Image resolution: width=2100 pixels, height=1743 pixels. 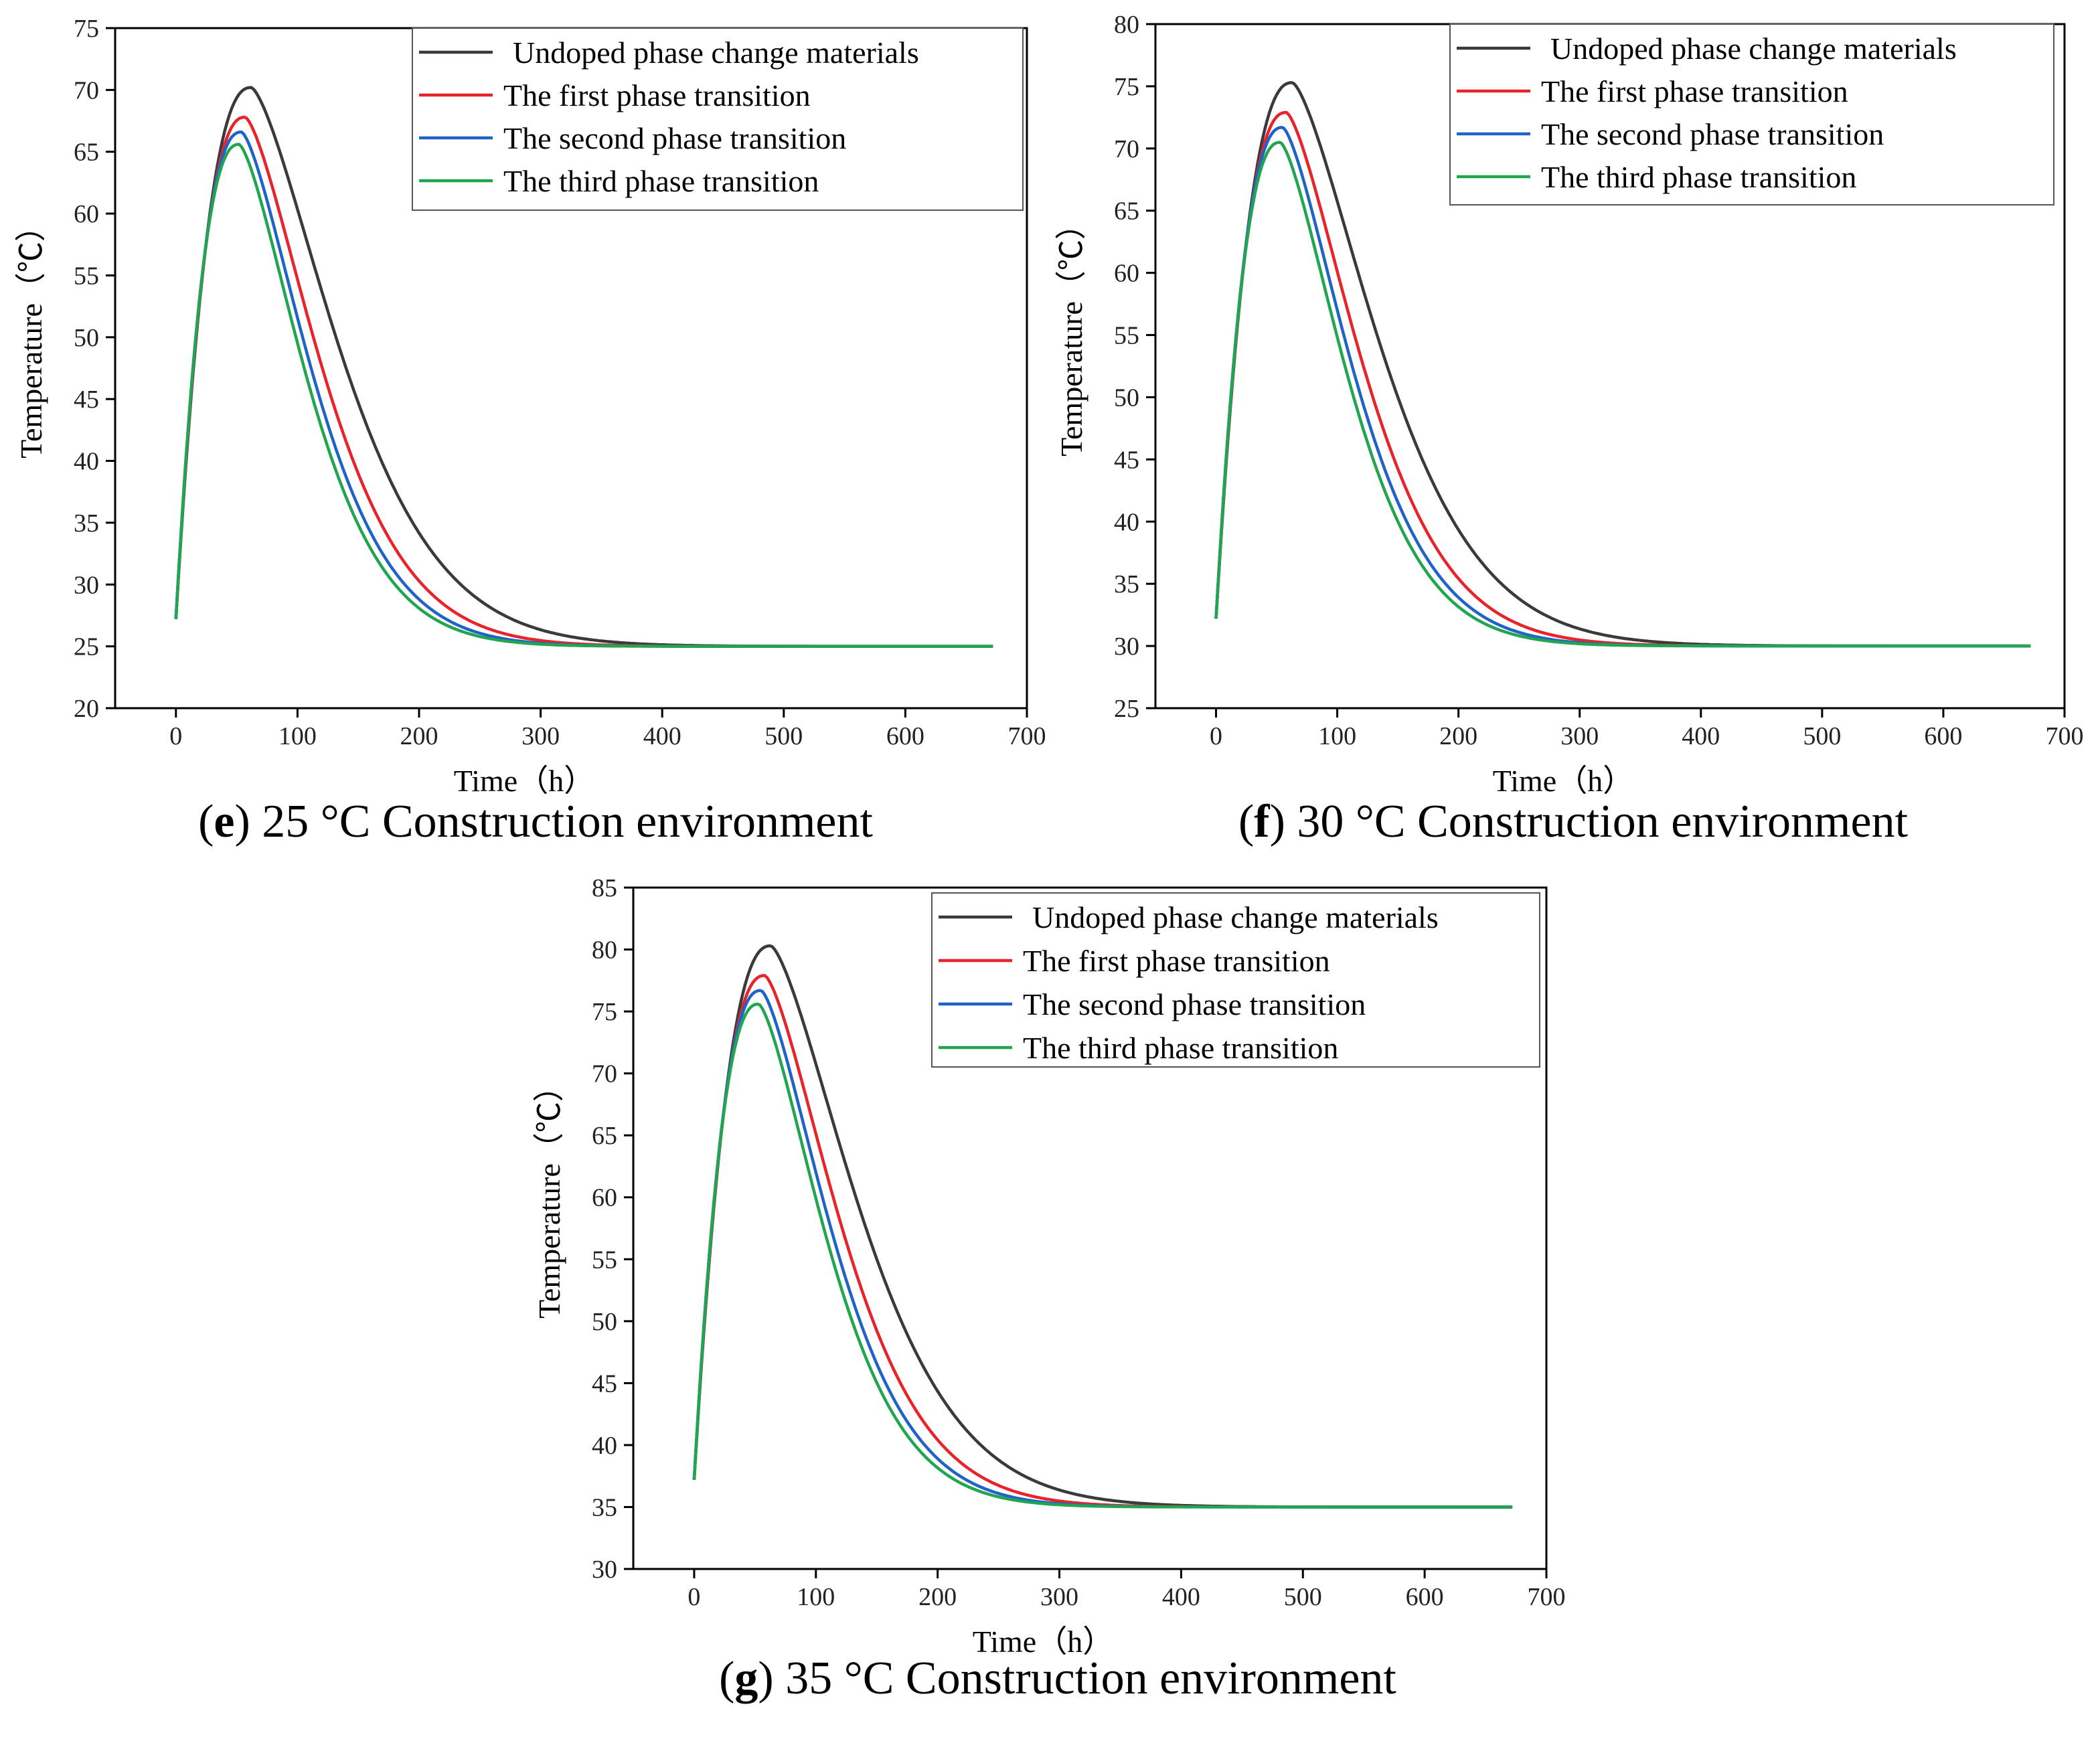 What do you see at coordinates (1058, 1678) in the screenshot?
I see `chart-caption: (g) 35 °C Construction environment` at bounding box center [1058, 1678].